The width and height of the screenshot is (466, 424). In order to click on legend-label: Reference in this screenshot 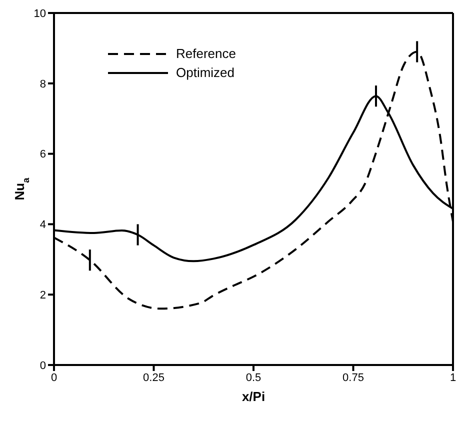, I will do `click(206, 53)`.